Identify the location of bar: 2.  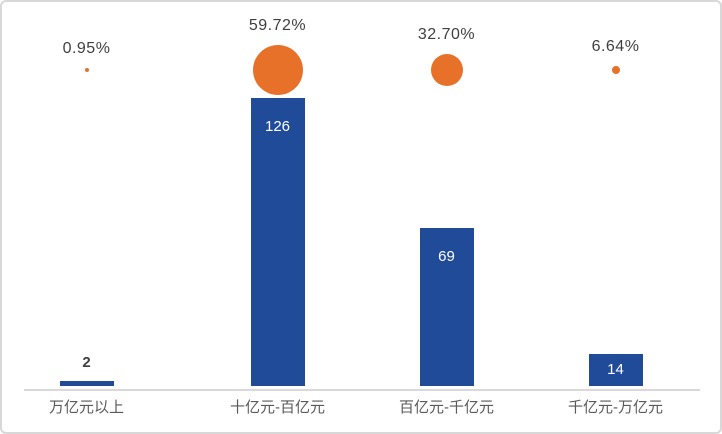
(86, 370).